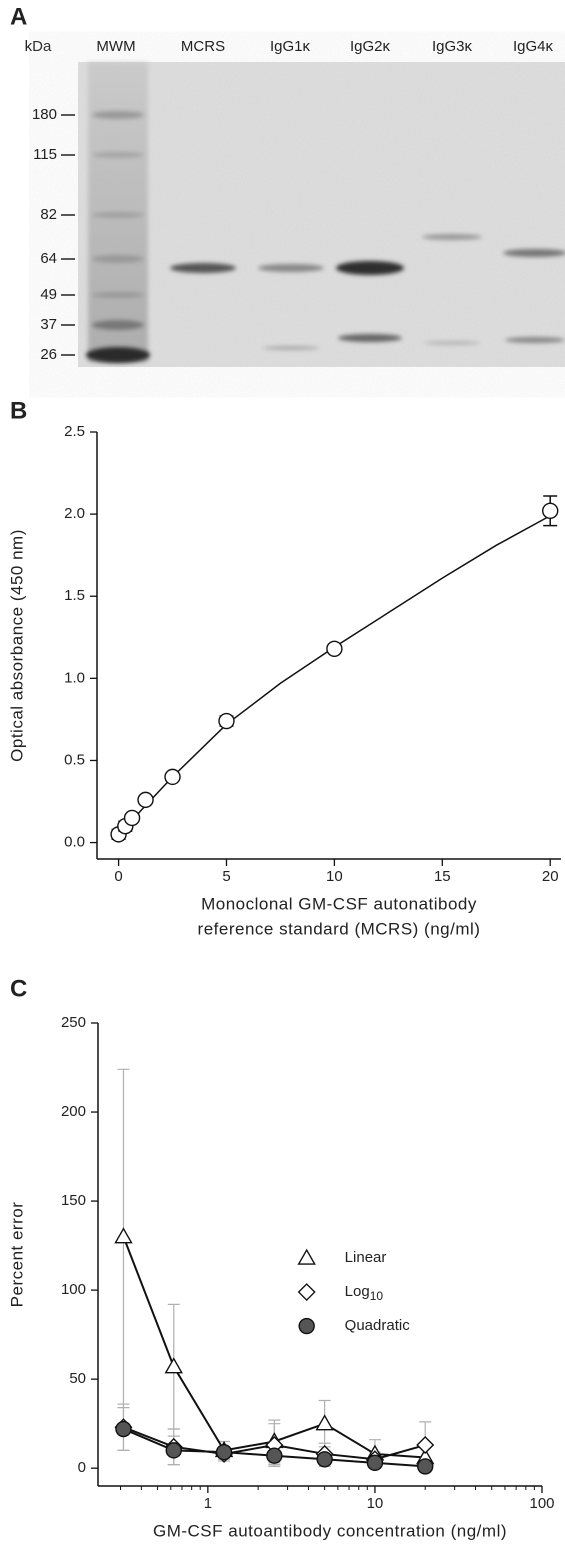  I want to click on legend-label: Linear, so click(366, 1257).